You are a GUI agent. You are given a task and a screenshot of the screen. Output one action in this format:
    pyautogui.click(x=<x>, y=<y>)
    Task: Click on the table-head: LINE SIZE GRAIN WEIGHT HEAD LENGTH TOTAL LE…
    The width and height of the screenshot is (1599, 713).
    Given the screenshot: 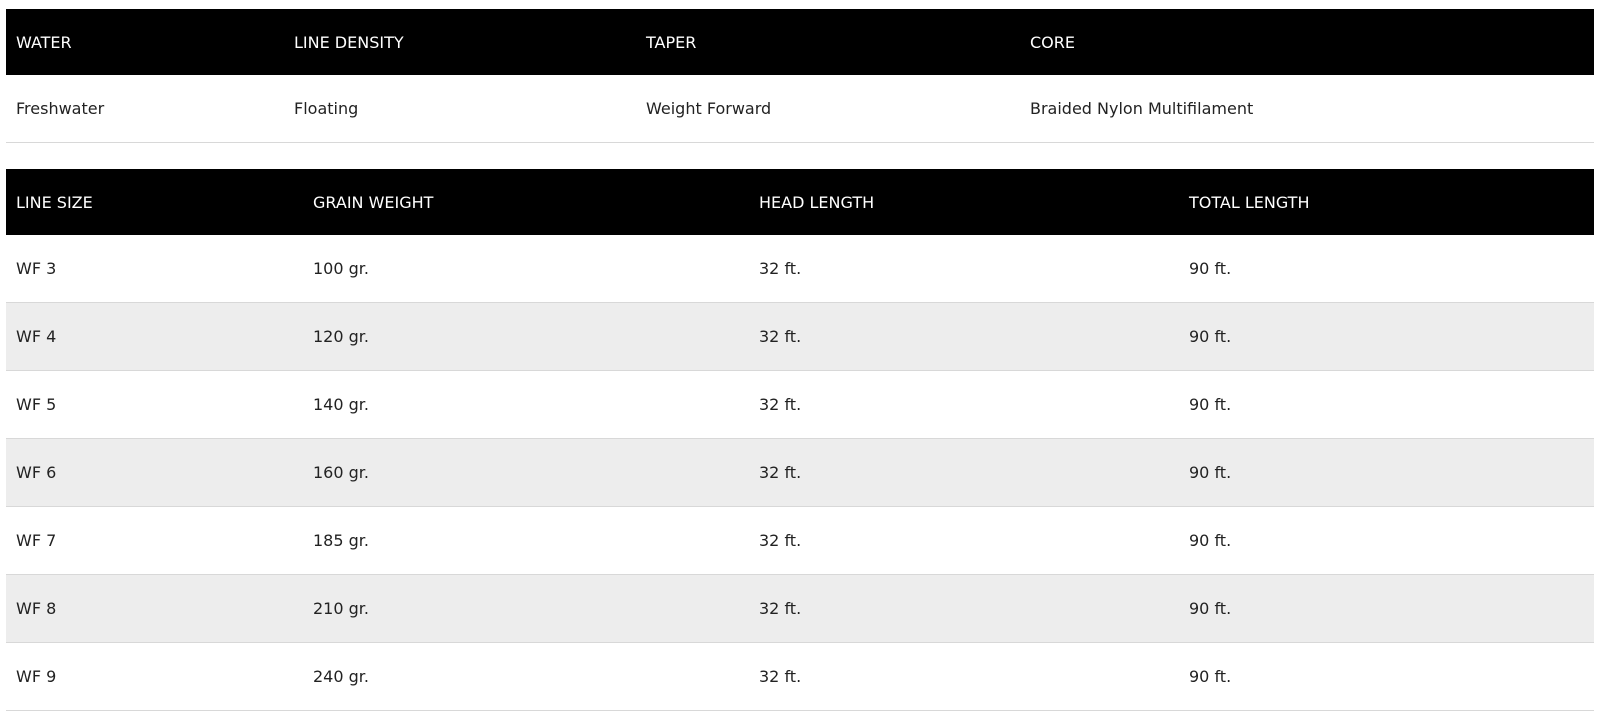 What is the action you would take?
    pyautogui.click(x=800, y=202)
    